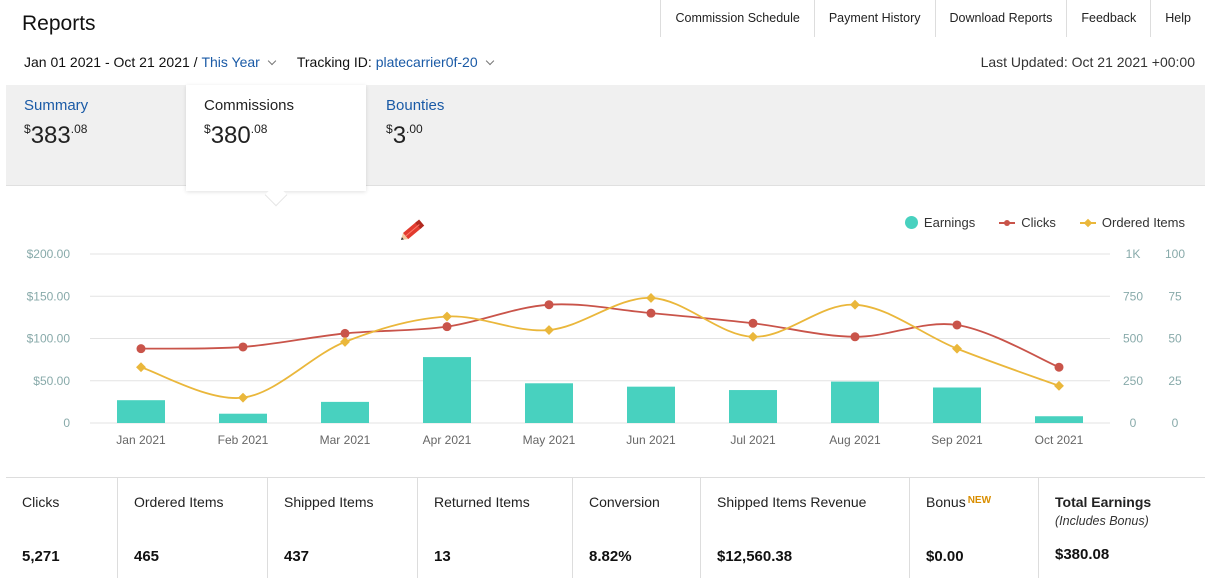  What do you see at coordinates (51, 381) in the screenshot?
I see `y-left-tick-label: $50.00` at bounding box center [51, 381].